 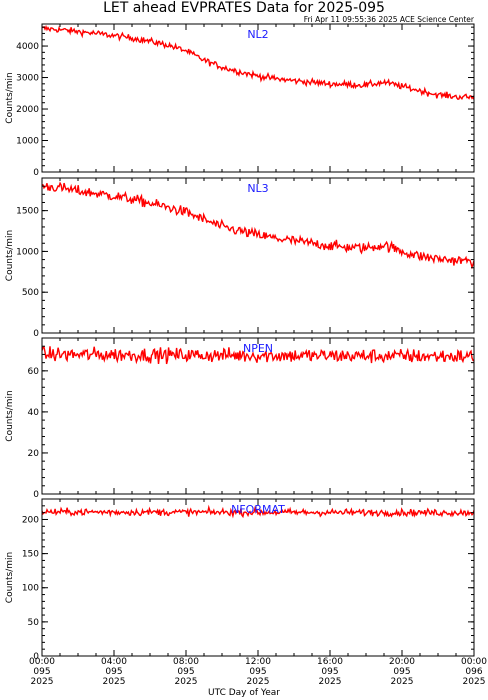 I want to click on y-tick-label: 4000, so click(x=27, y=47).